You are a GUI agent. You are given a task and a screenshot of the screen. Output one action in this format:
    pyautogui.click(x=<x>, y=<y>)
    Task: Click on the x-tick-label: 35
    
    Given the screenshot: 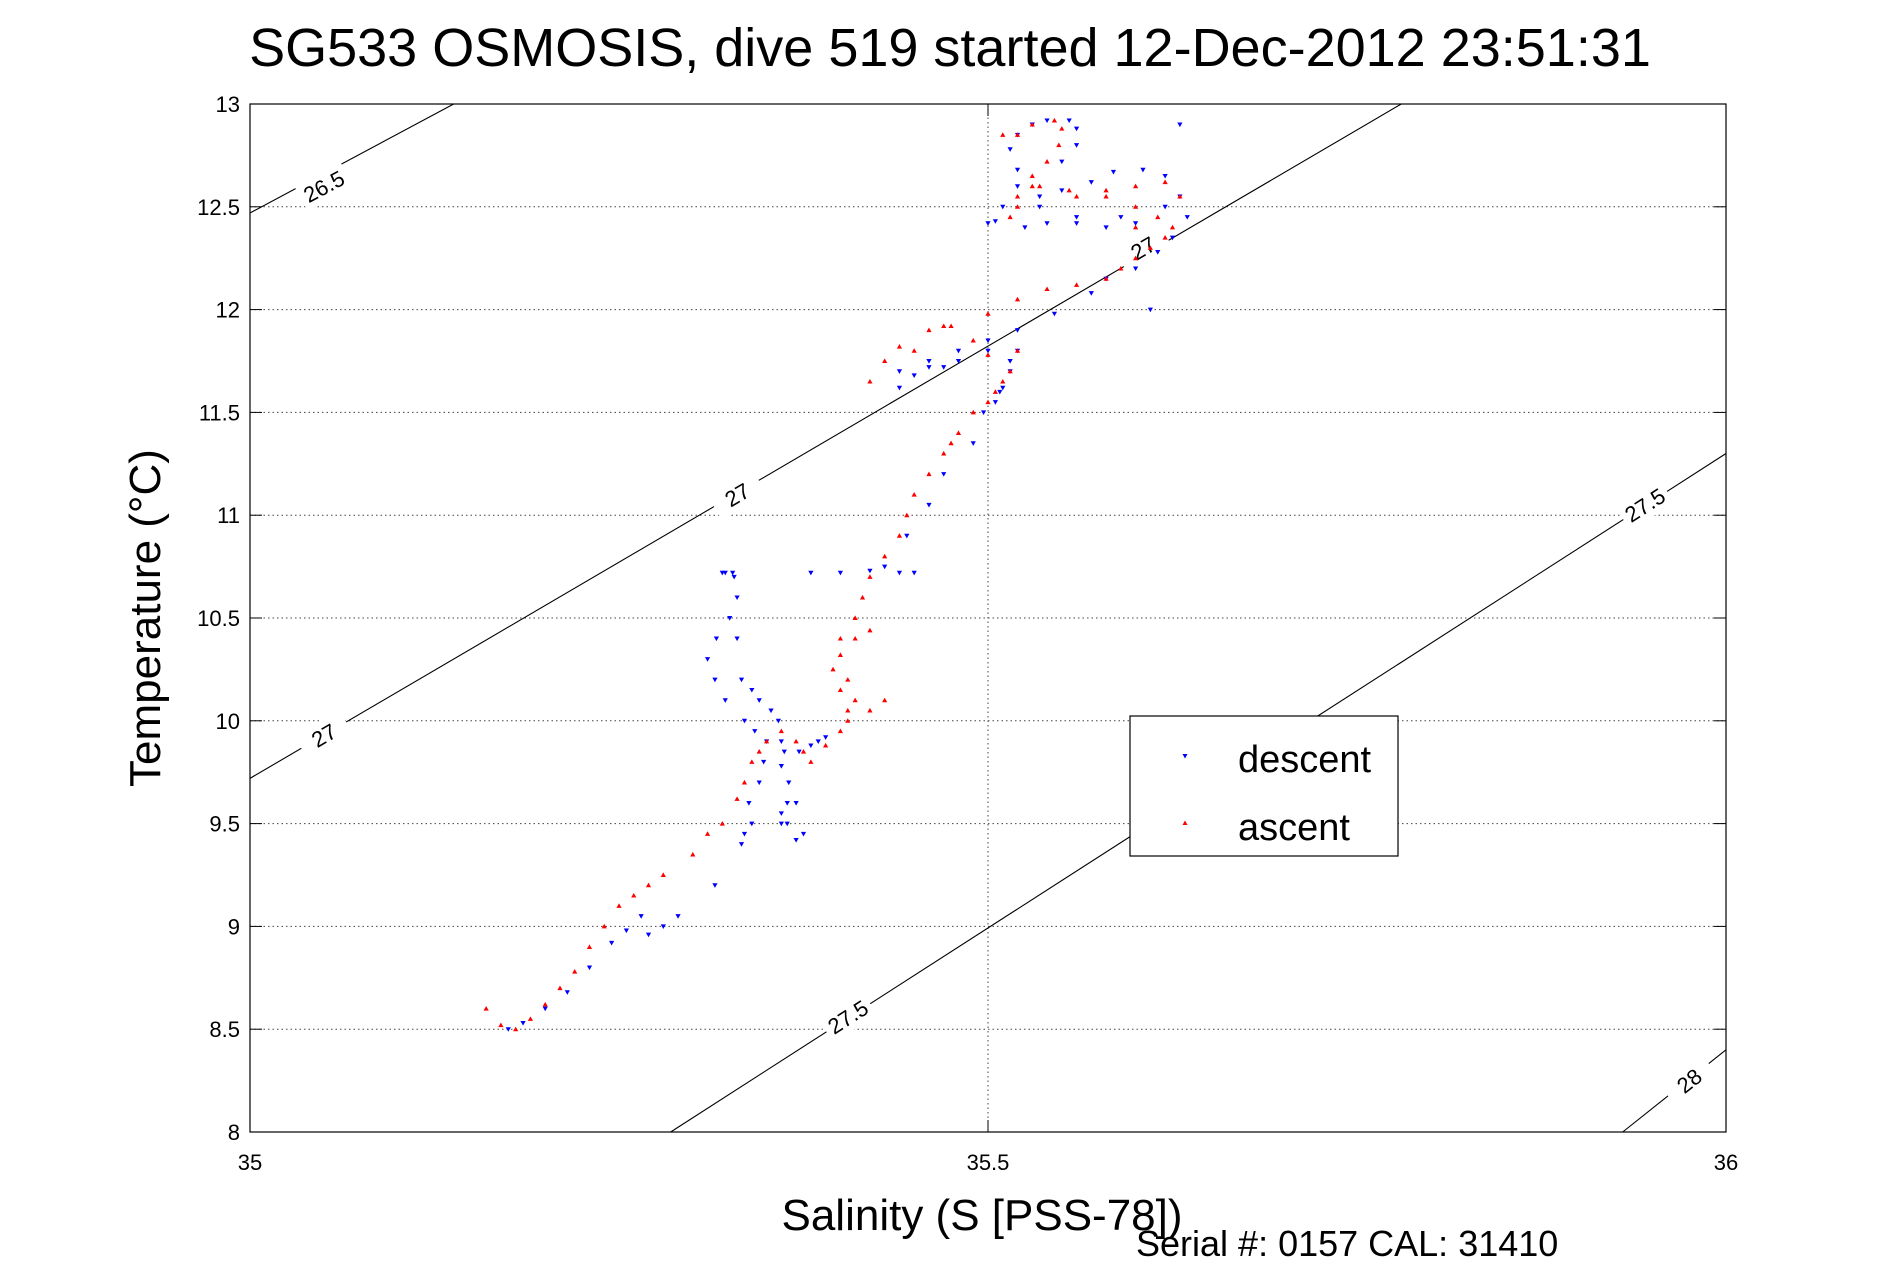 What is the action you would take?
    pyautogui.click(x=250, y=1162)
    